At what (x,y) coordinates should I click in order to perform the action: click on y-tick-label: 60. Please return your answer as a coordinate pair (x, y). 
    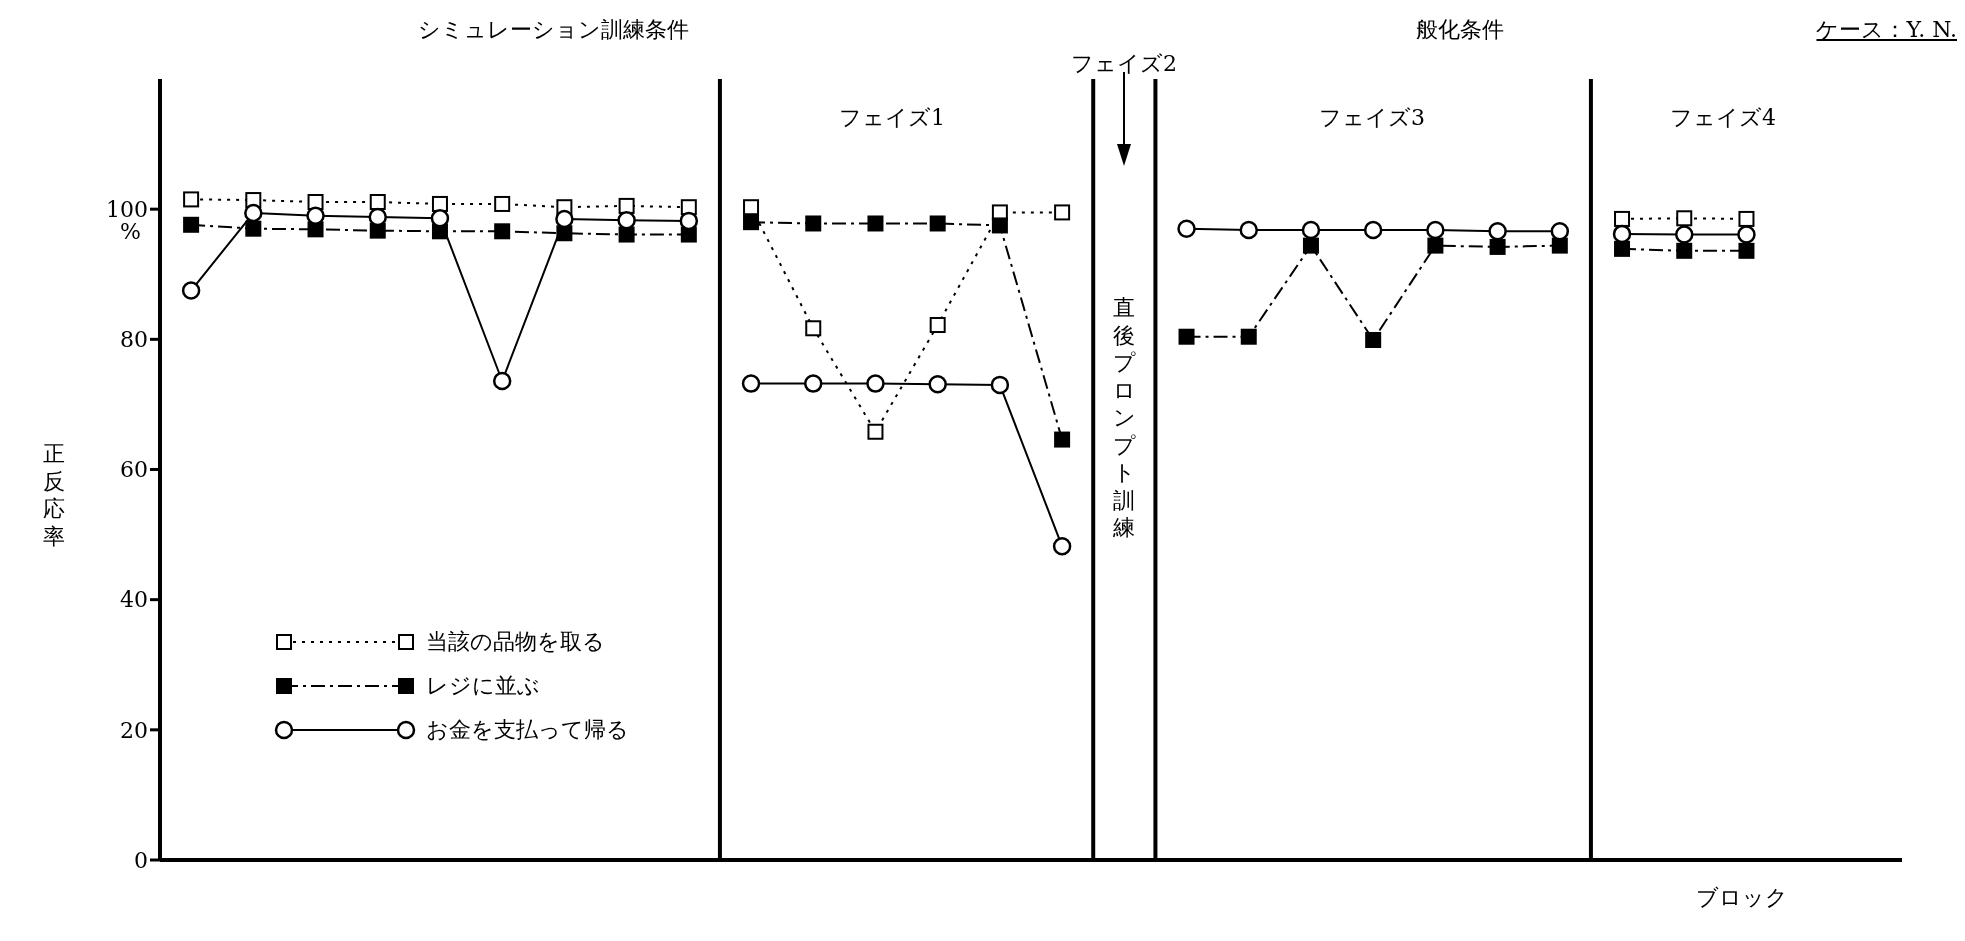
    Looking at the image, I should click on (134, 470).